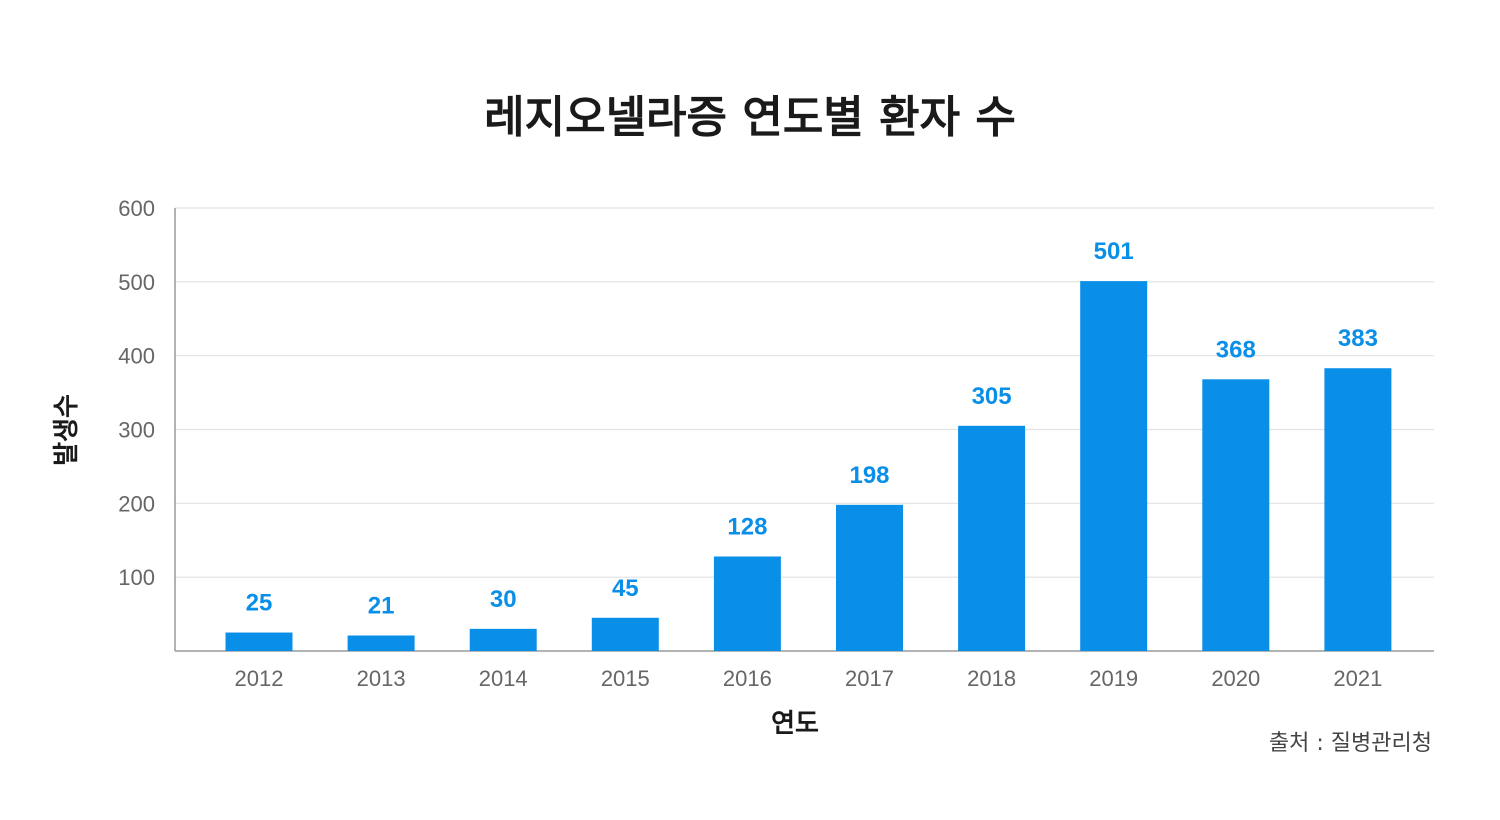  Describe the element at coordinates (381, 678) in the screenshot. I see `x-tick-label: 2013` at that location.